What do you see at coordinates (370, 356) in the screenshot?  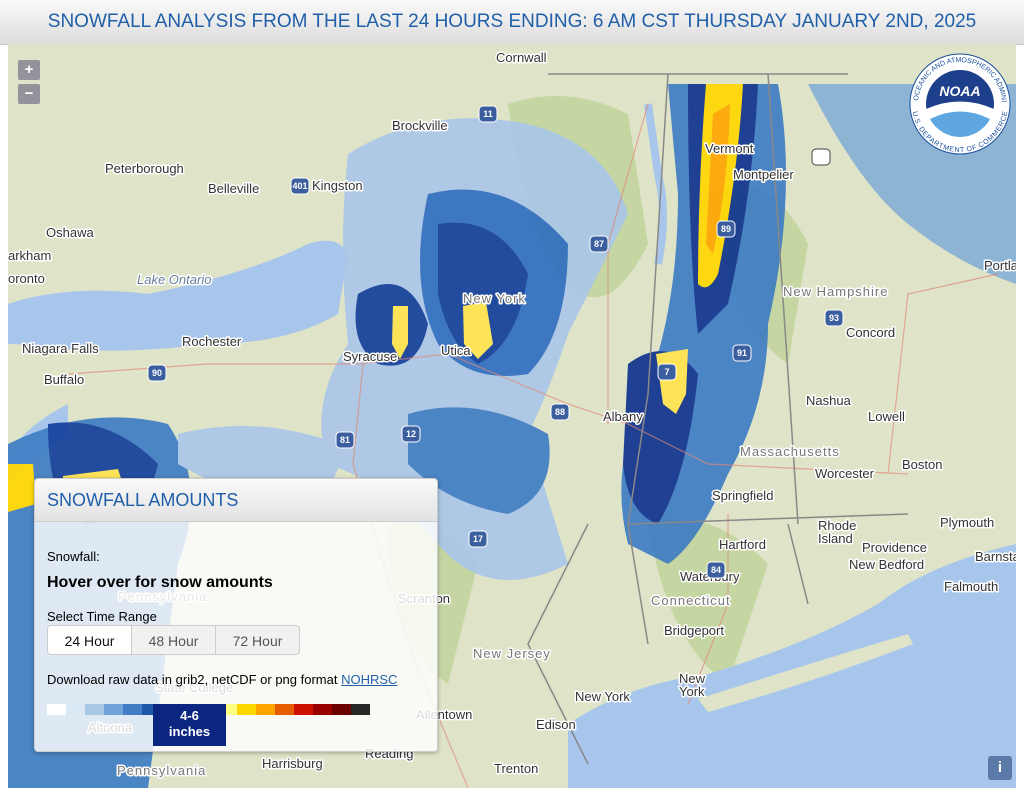 I see `place-label: Syracuse` at bounding box center [370, 356].